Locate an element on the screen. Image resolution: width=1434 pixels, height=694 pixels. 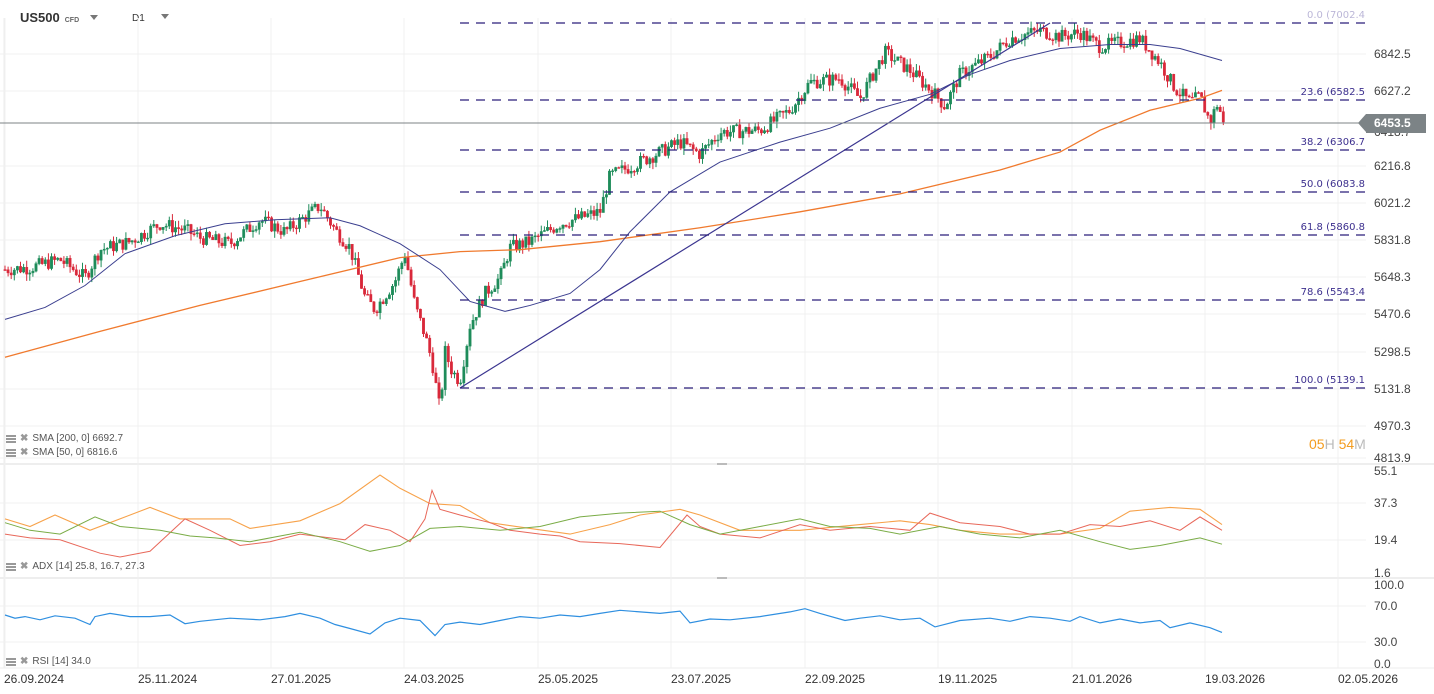
fib-level-label: 50.0 (6083.8 is located at coordinates (1333, 184).